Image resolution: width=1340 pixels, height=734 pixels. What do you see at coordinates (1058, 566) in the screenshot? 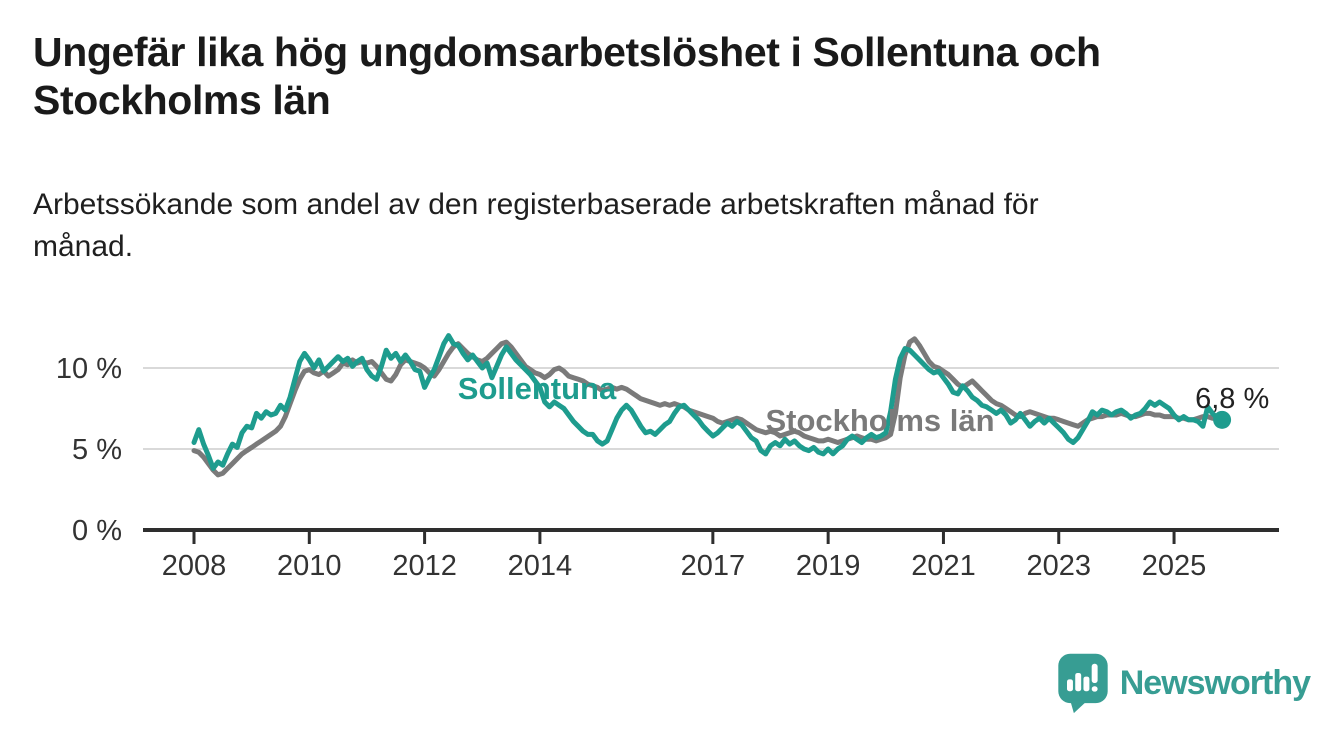
I see `x-axis-label-2023: 2023` at bounding box center [1058, 566].